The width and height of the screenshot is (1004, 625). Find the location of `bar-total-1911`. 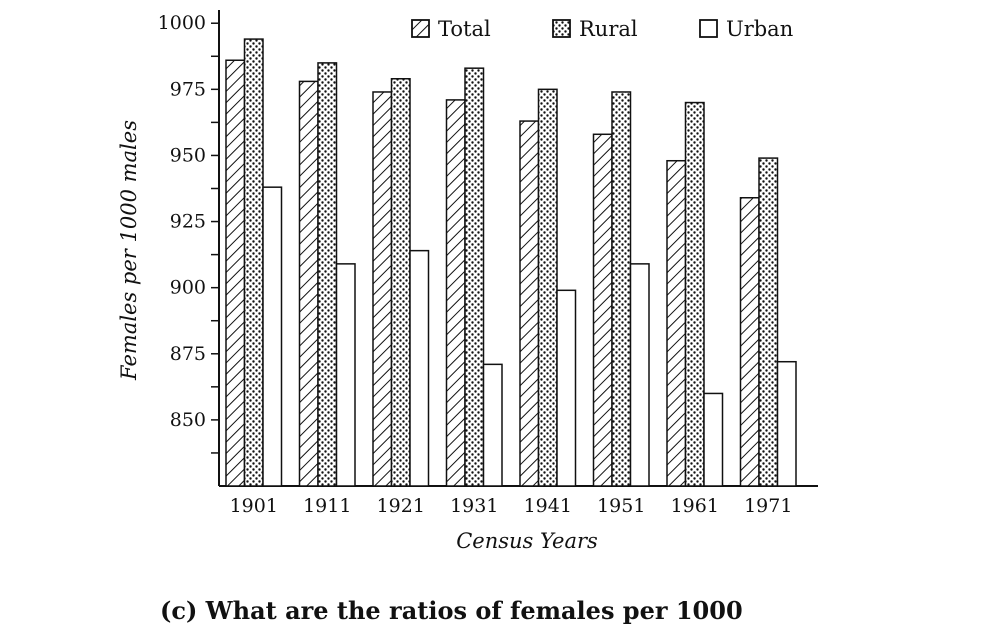

bar-total-1911 is located at coordinates (308, 283).